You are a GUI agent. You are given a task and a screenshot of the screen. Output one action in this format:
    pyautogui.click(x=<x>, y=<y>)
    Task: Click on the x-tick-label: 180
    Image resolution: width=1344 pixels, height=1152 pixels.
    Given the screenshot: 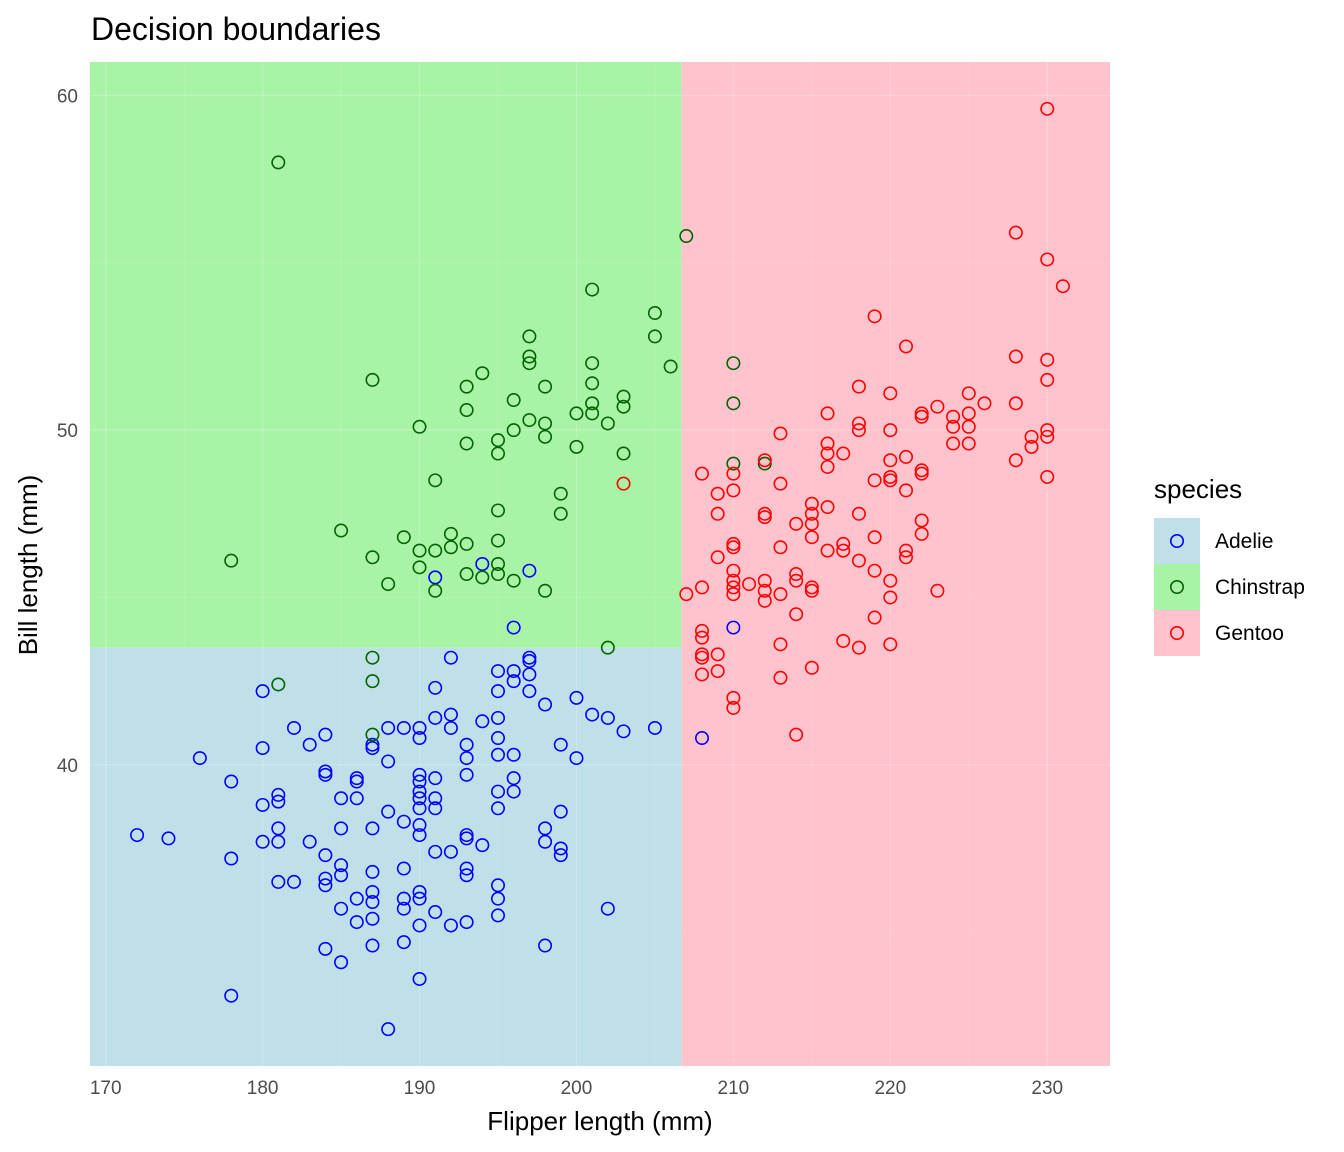 What is the action you would take?
    pyautogui.click(x=263, y=1088)
    